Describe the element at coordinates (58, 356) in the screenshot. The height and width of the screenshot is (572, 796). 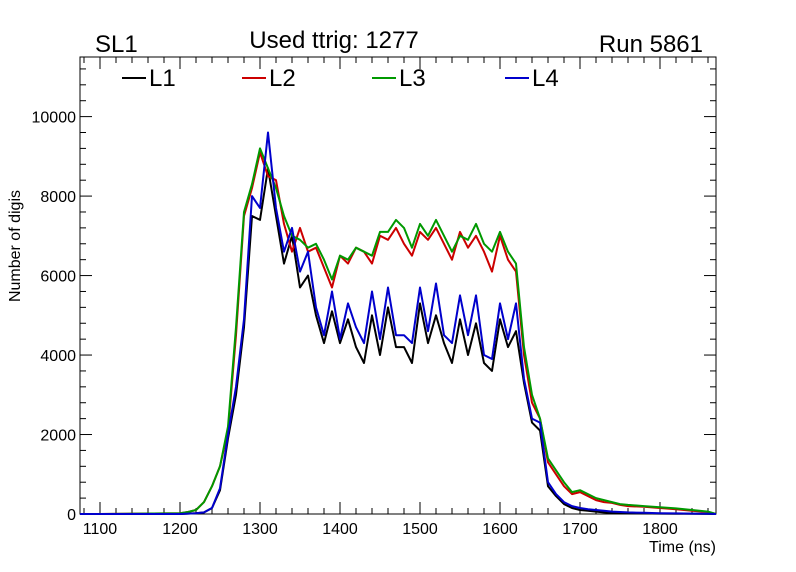
I see `y-tick-label: 4000` at that location.